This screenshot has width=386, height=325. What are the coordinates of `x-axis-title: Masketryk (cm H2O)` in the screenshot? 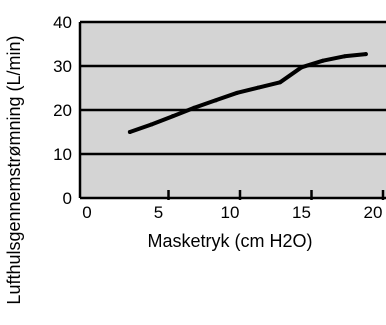 It's located at (229, 241).